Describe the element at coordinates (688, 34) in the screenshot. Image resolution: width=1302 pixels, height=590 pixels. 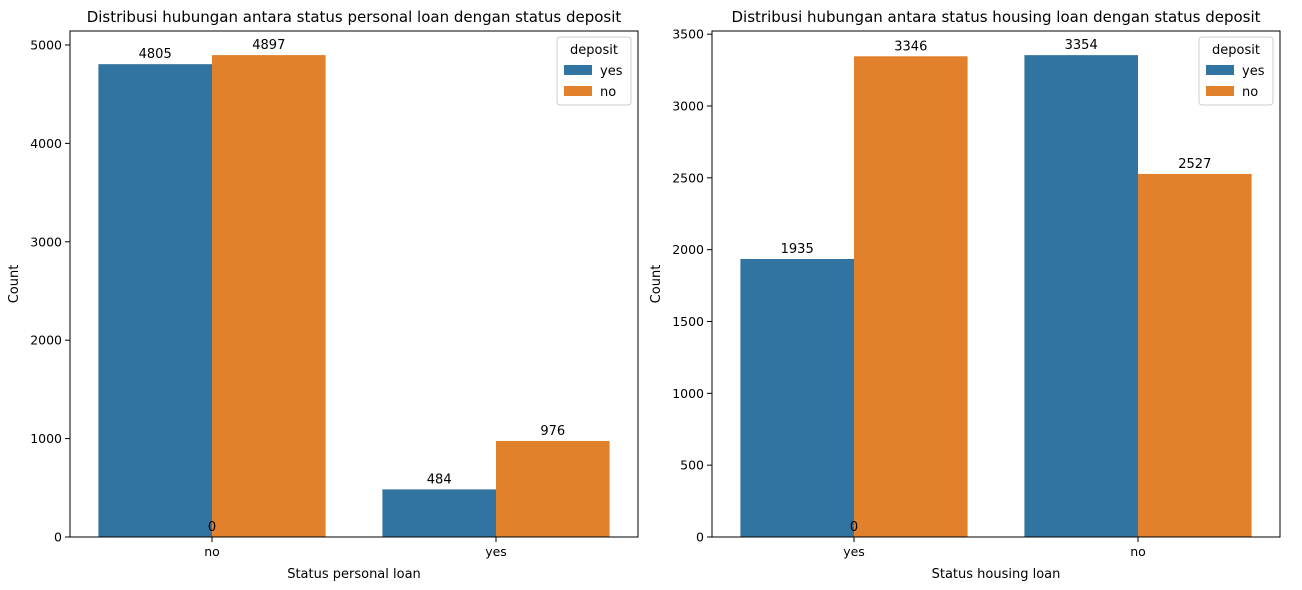
I see `y-tick-label: 3500` at that location.